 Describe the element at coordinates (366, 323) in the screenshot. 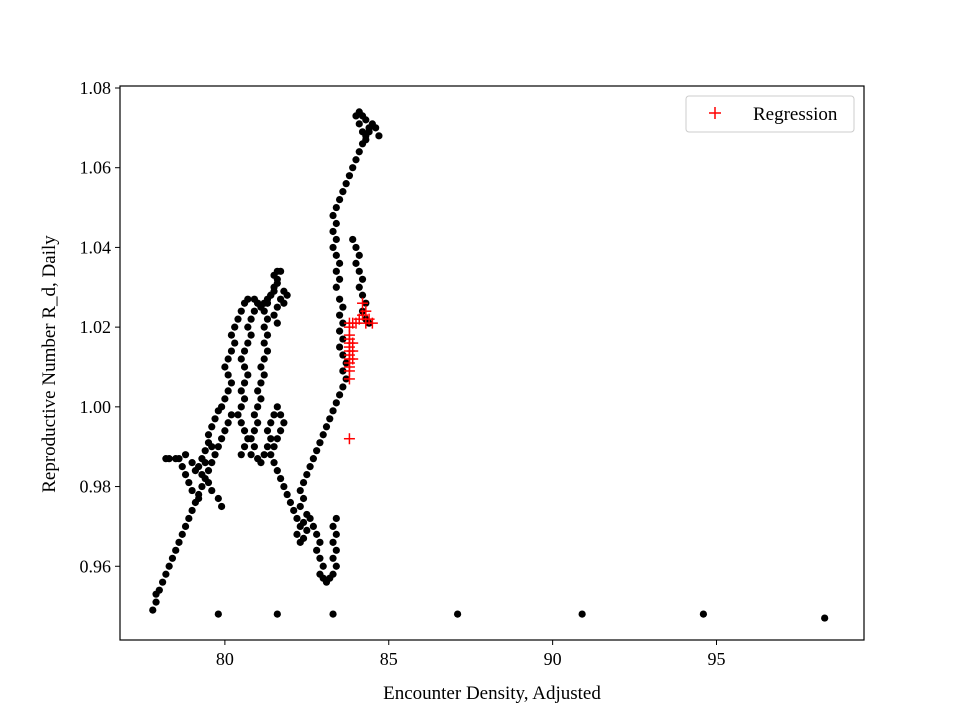

I see `regression-point` at that location.